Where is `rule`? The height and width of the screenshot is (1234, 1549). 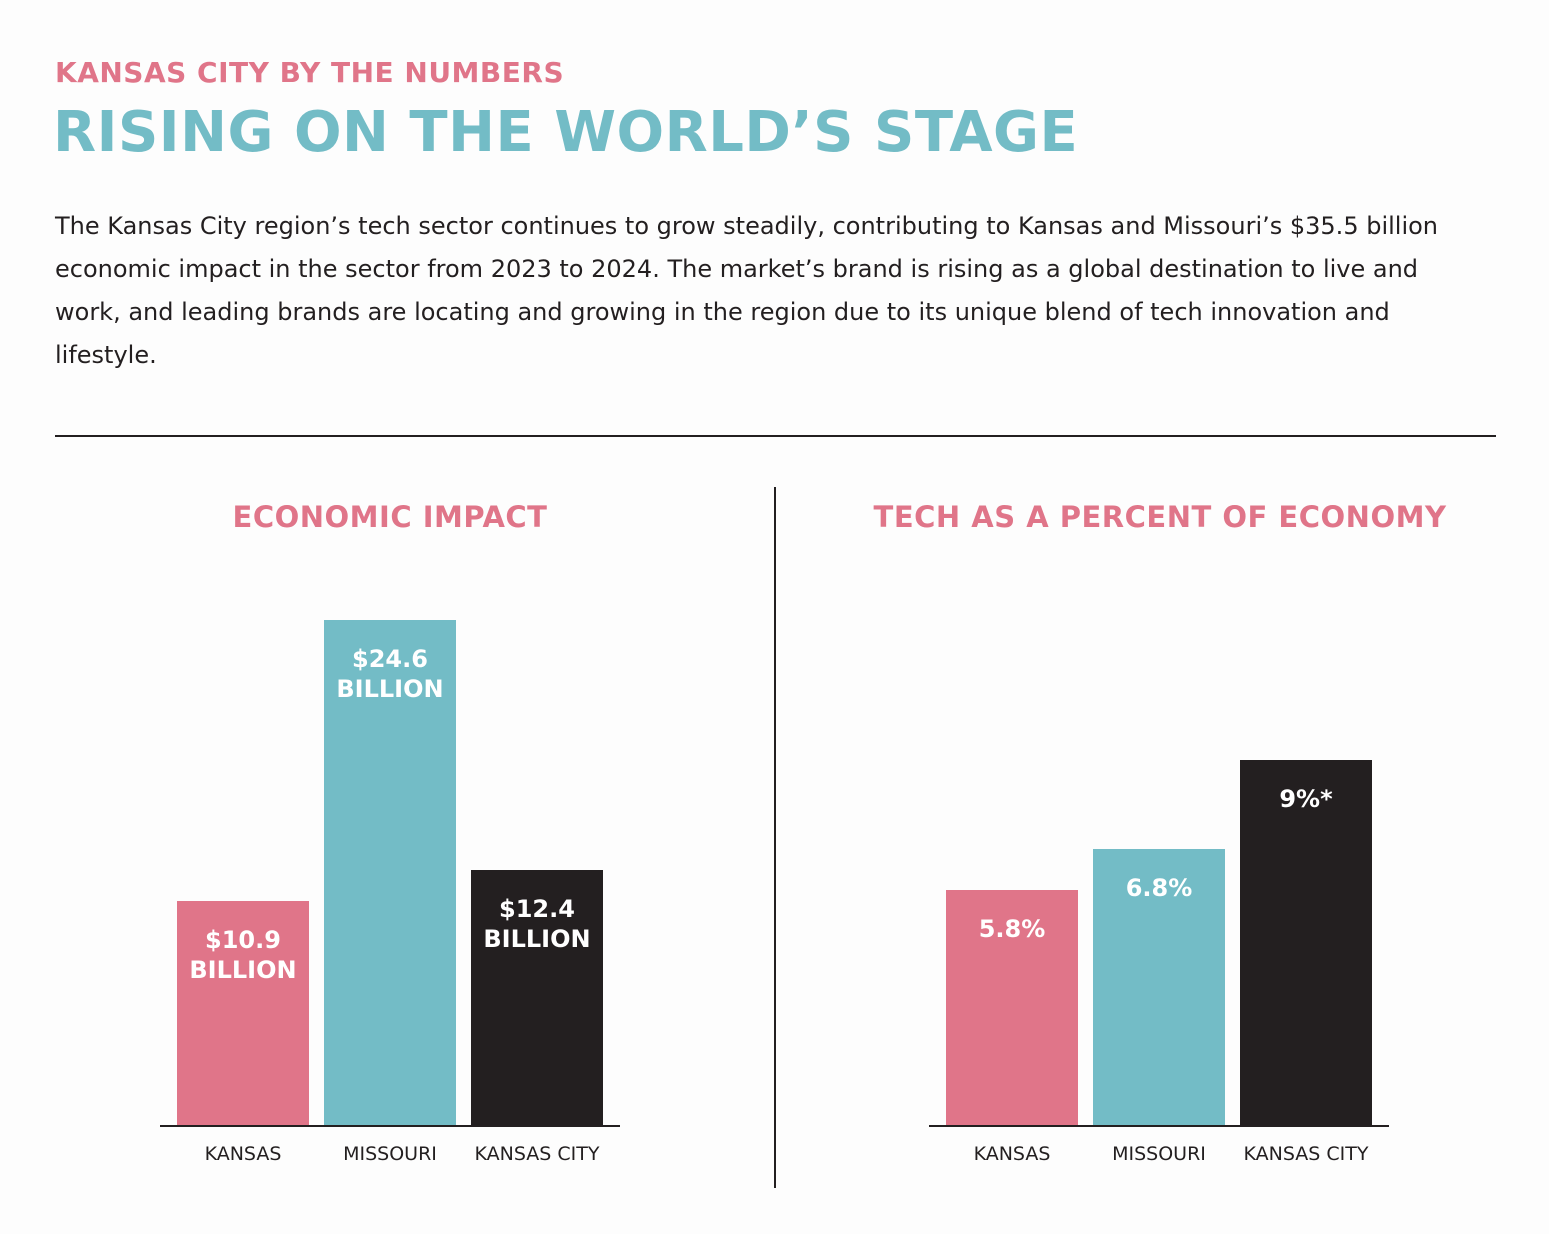 rule is located at coordinates (775, 436).